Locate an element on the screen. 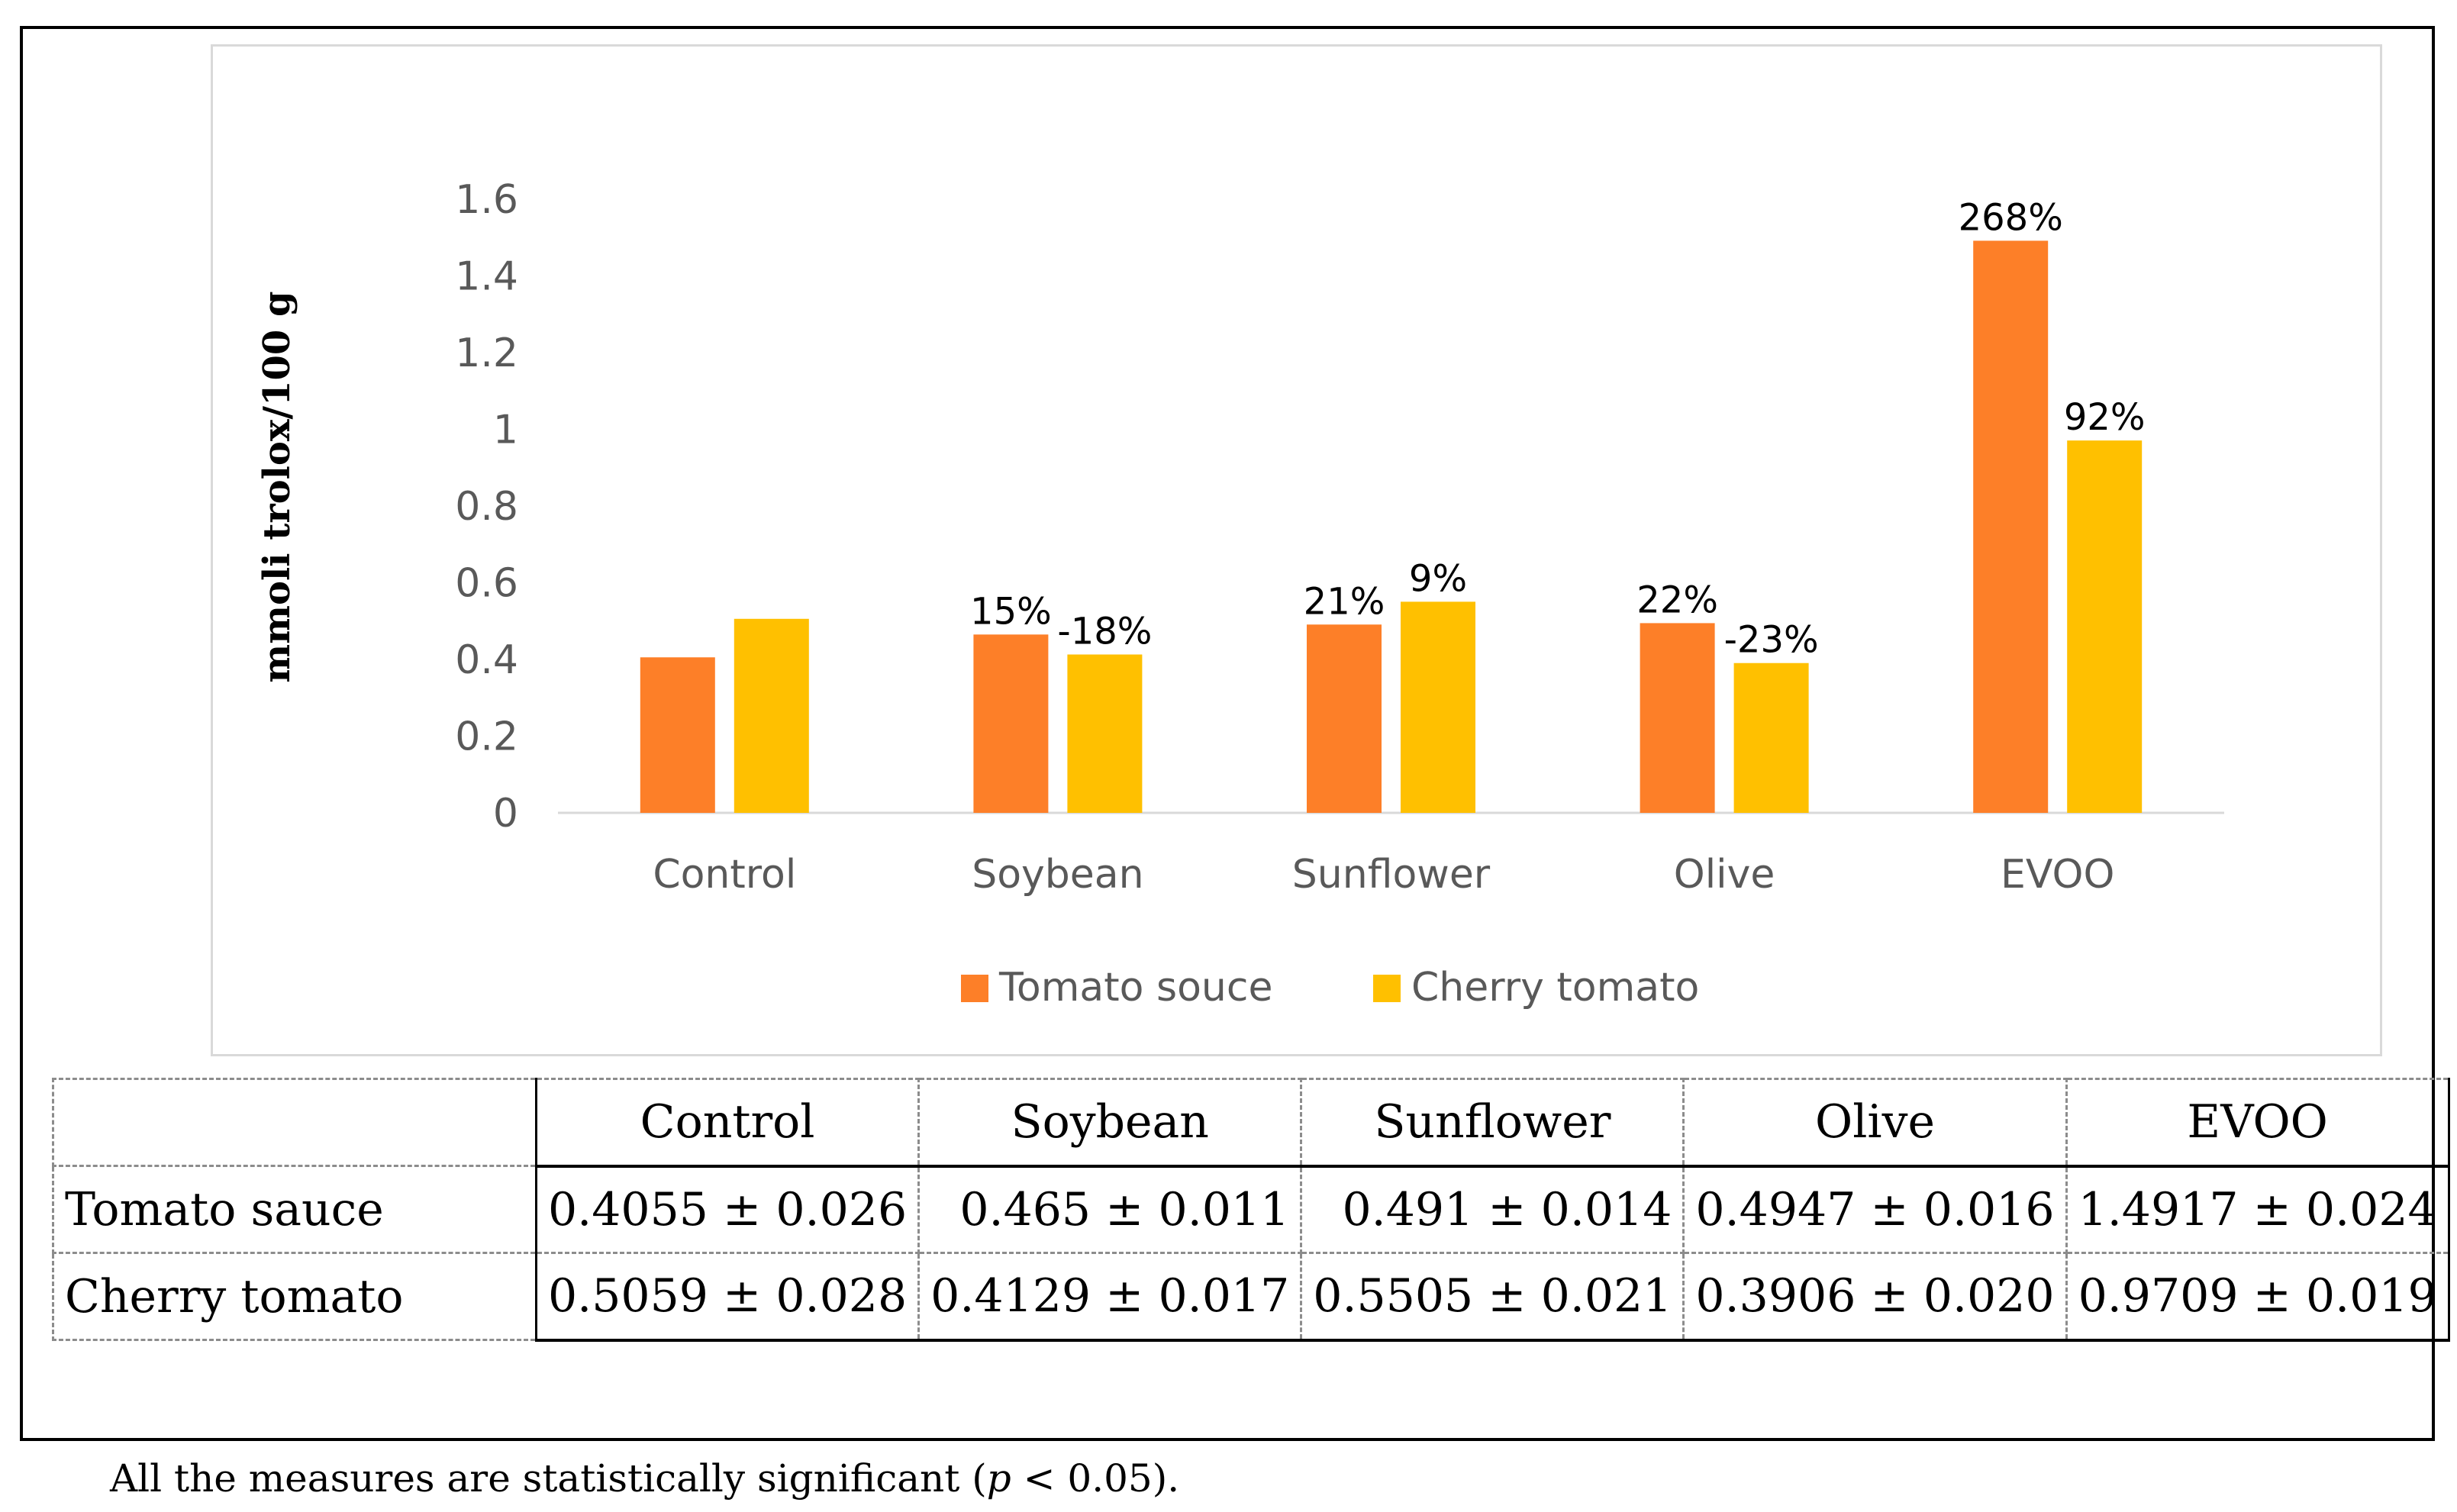  table-col-header: Olive is located at coordinates (1875, 1123).